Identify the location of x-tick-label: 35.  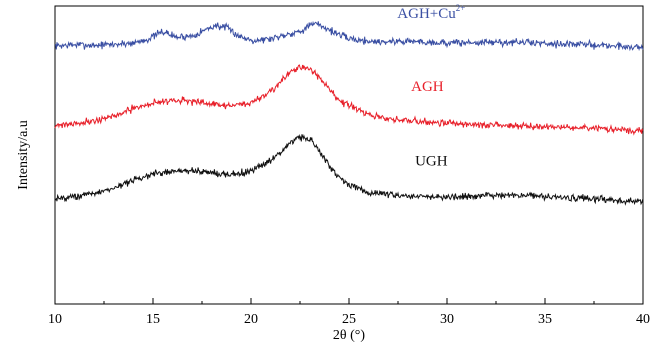
(545, 319).